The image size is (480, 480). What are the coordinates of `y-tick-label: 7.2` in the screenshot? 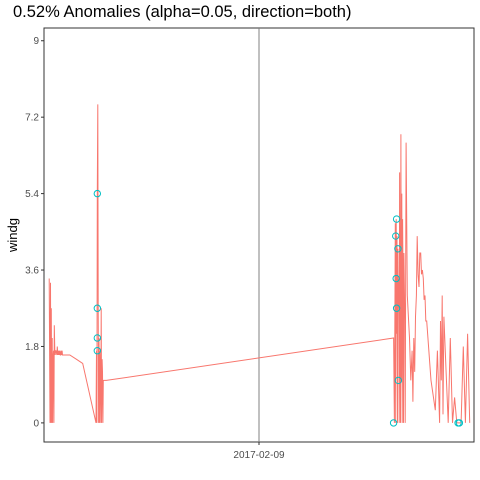 It's located at (32, 118).